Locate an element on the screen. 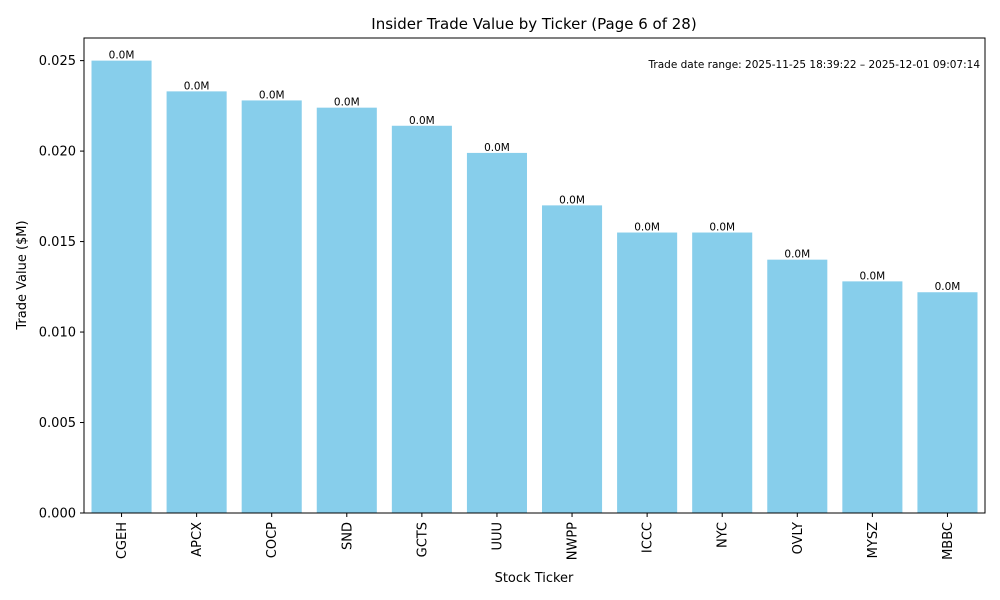  bar-ovly is located at coordinates (797, 386).